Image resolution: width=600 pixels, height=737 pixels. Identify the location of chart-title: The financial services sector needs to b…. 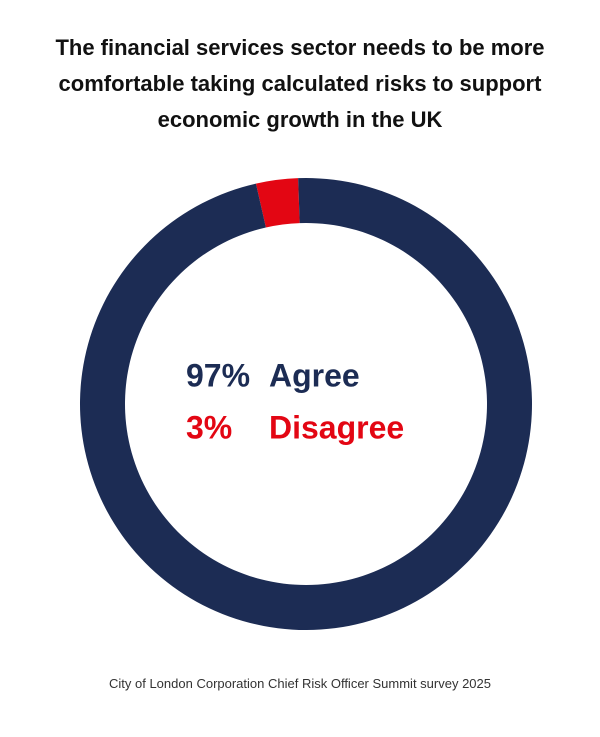
(300, 83).